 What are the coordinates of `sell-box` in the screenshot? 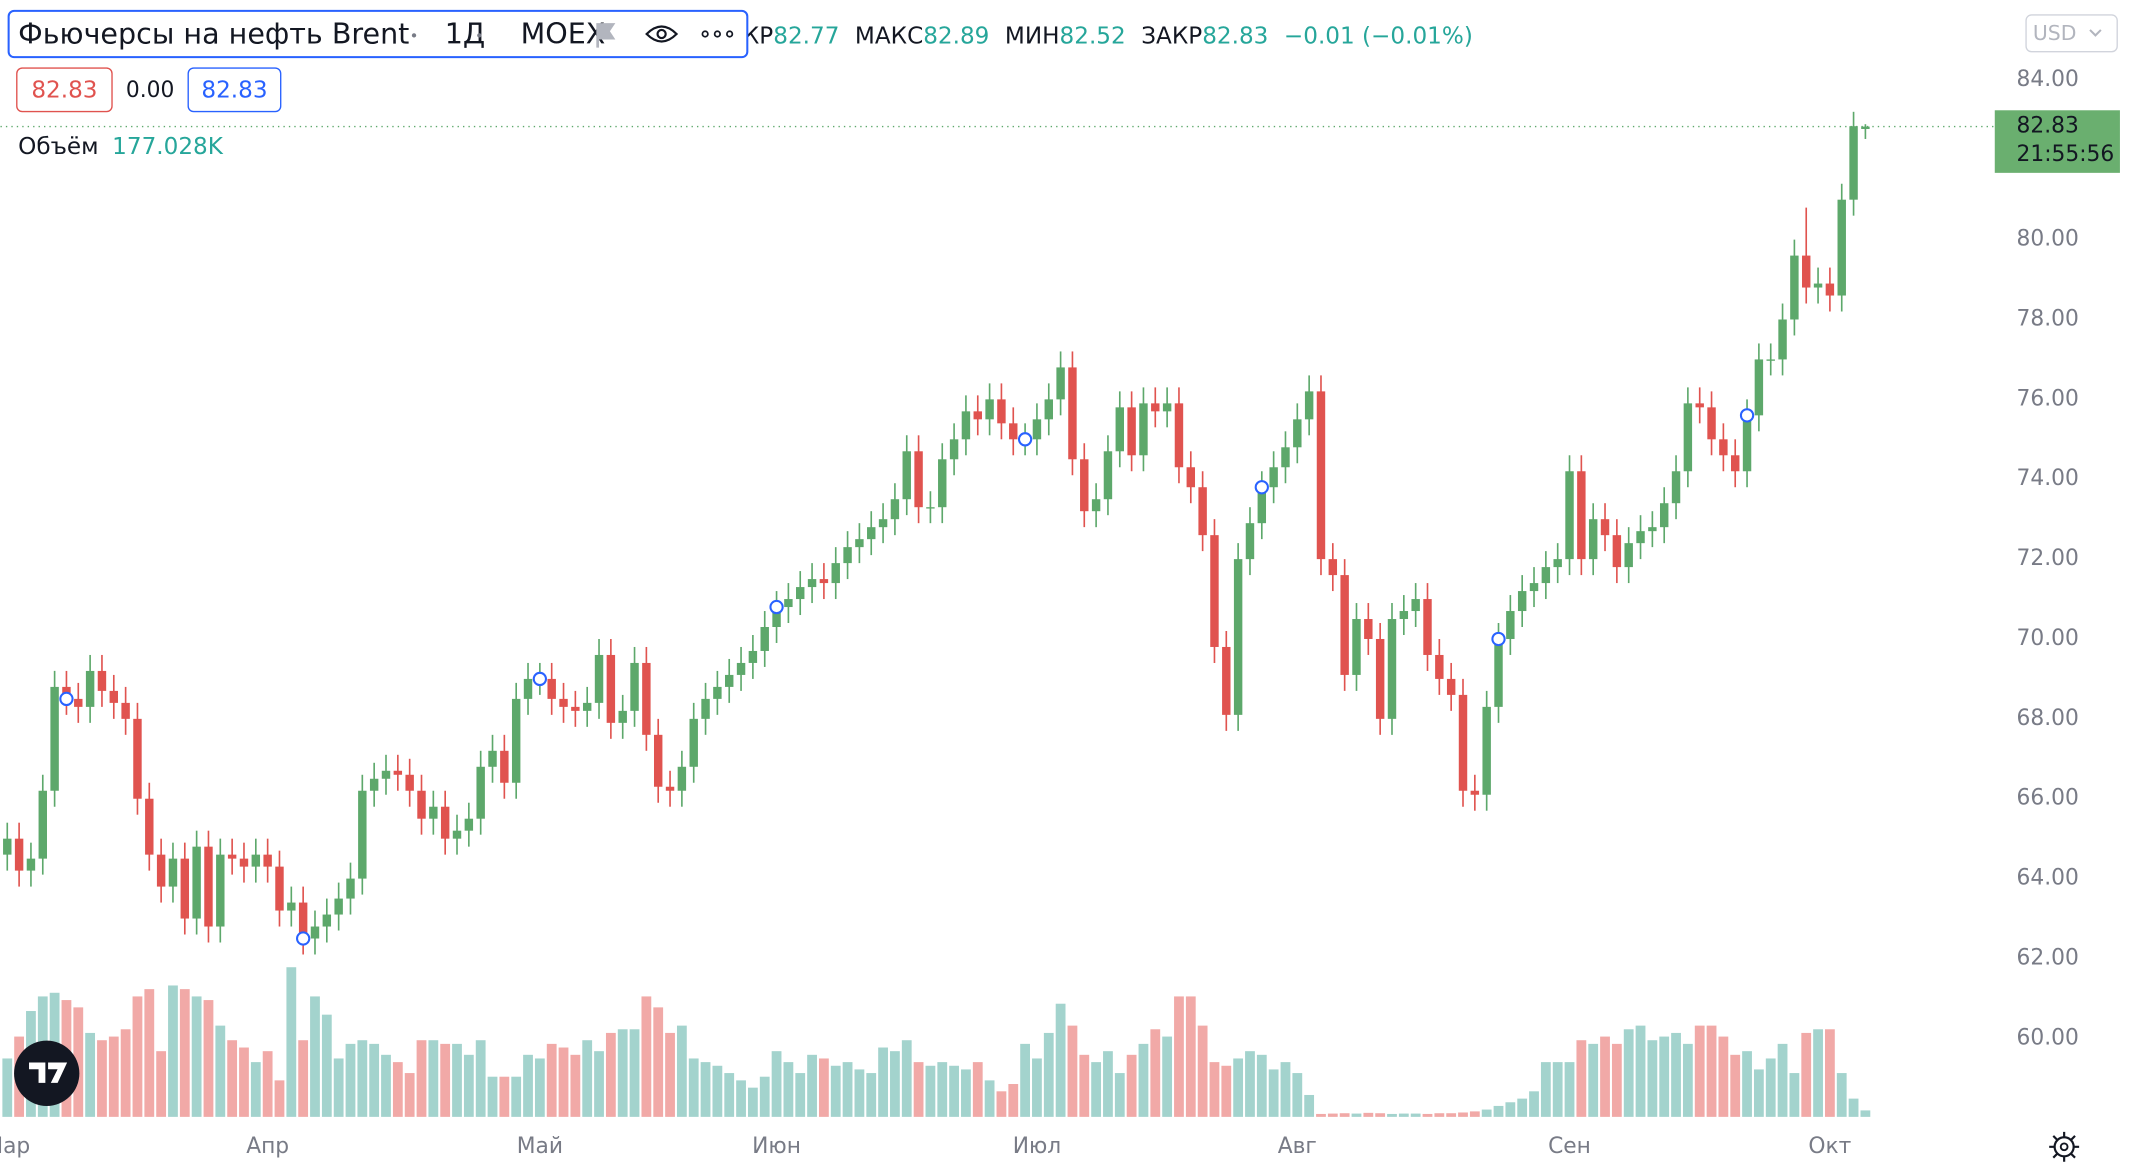 It's located at (64, 90).